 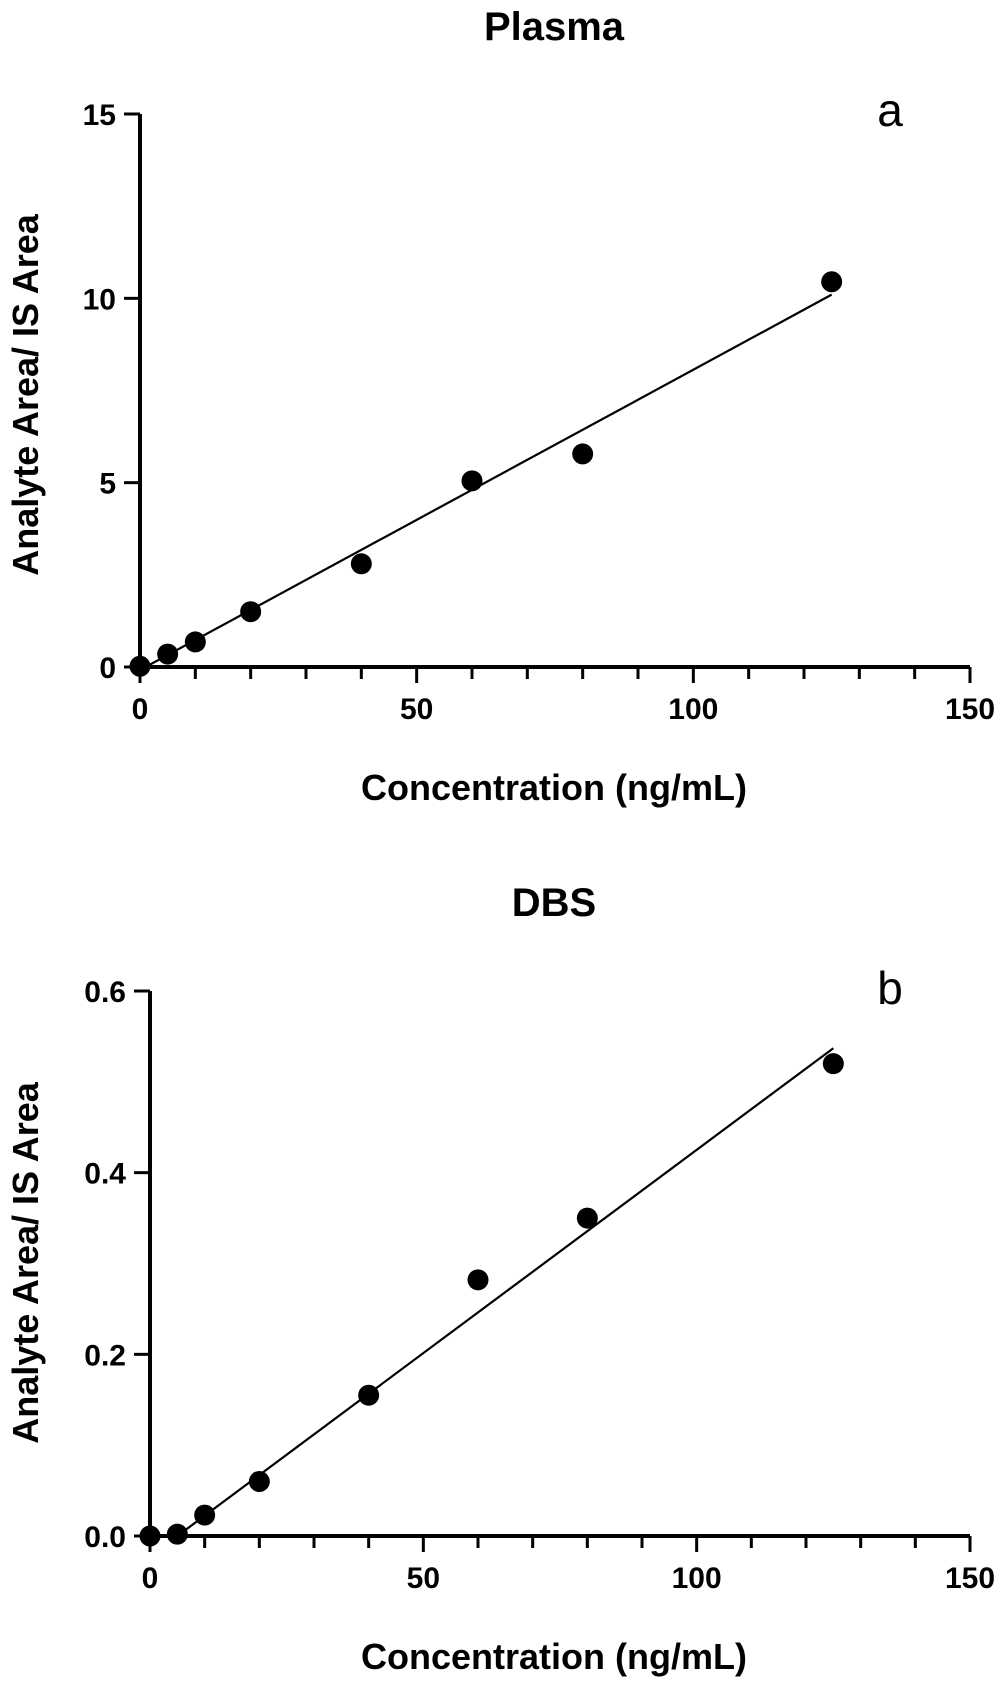 What do you see at coordinates (105, 992) in the screenshot?
I see `y-tick-label: 0.6` at bounding box center [105, 992].